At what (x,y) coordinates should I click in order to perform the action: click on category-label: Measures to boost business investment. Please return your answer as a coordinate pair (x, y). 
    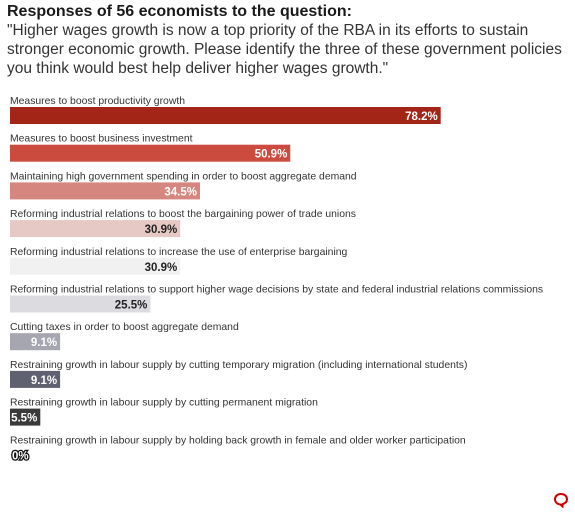
    Looking at the image, I should click on (101, 139).